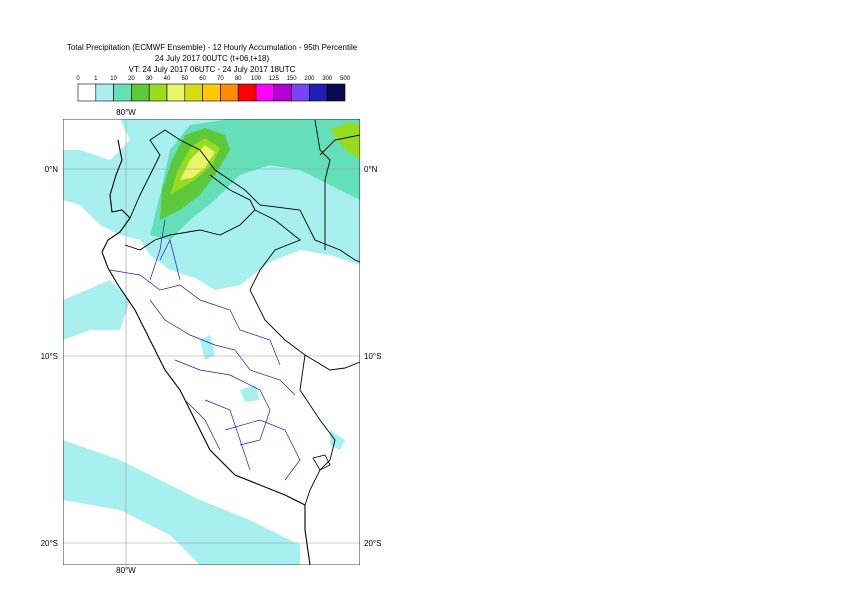 This screenshot has width=842, height=601. What do you see at coordinates (184, 79) in the screenshot?
I see `legend-label: 50` at bounding box center [184, 79].